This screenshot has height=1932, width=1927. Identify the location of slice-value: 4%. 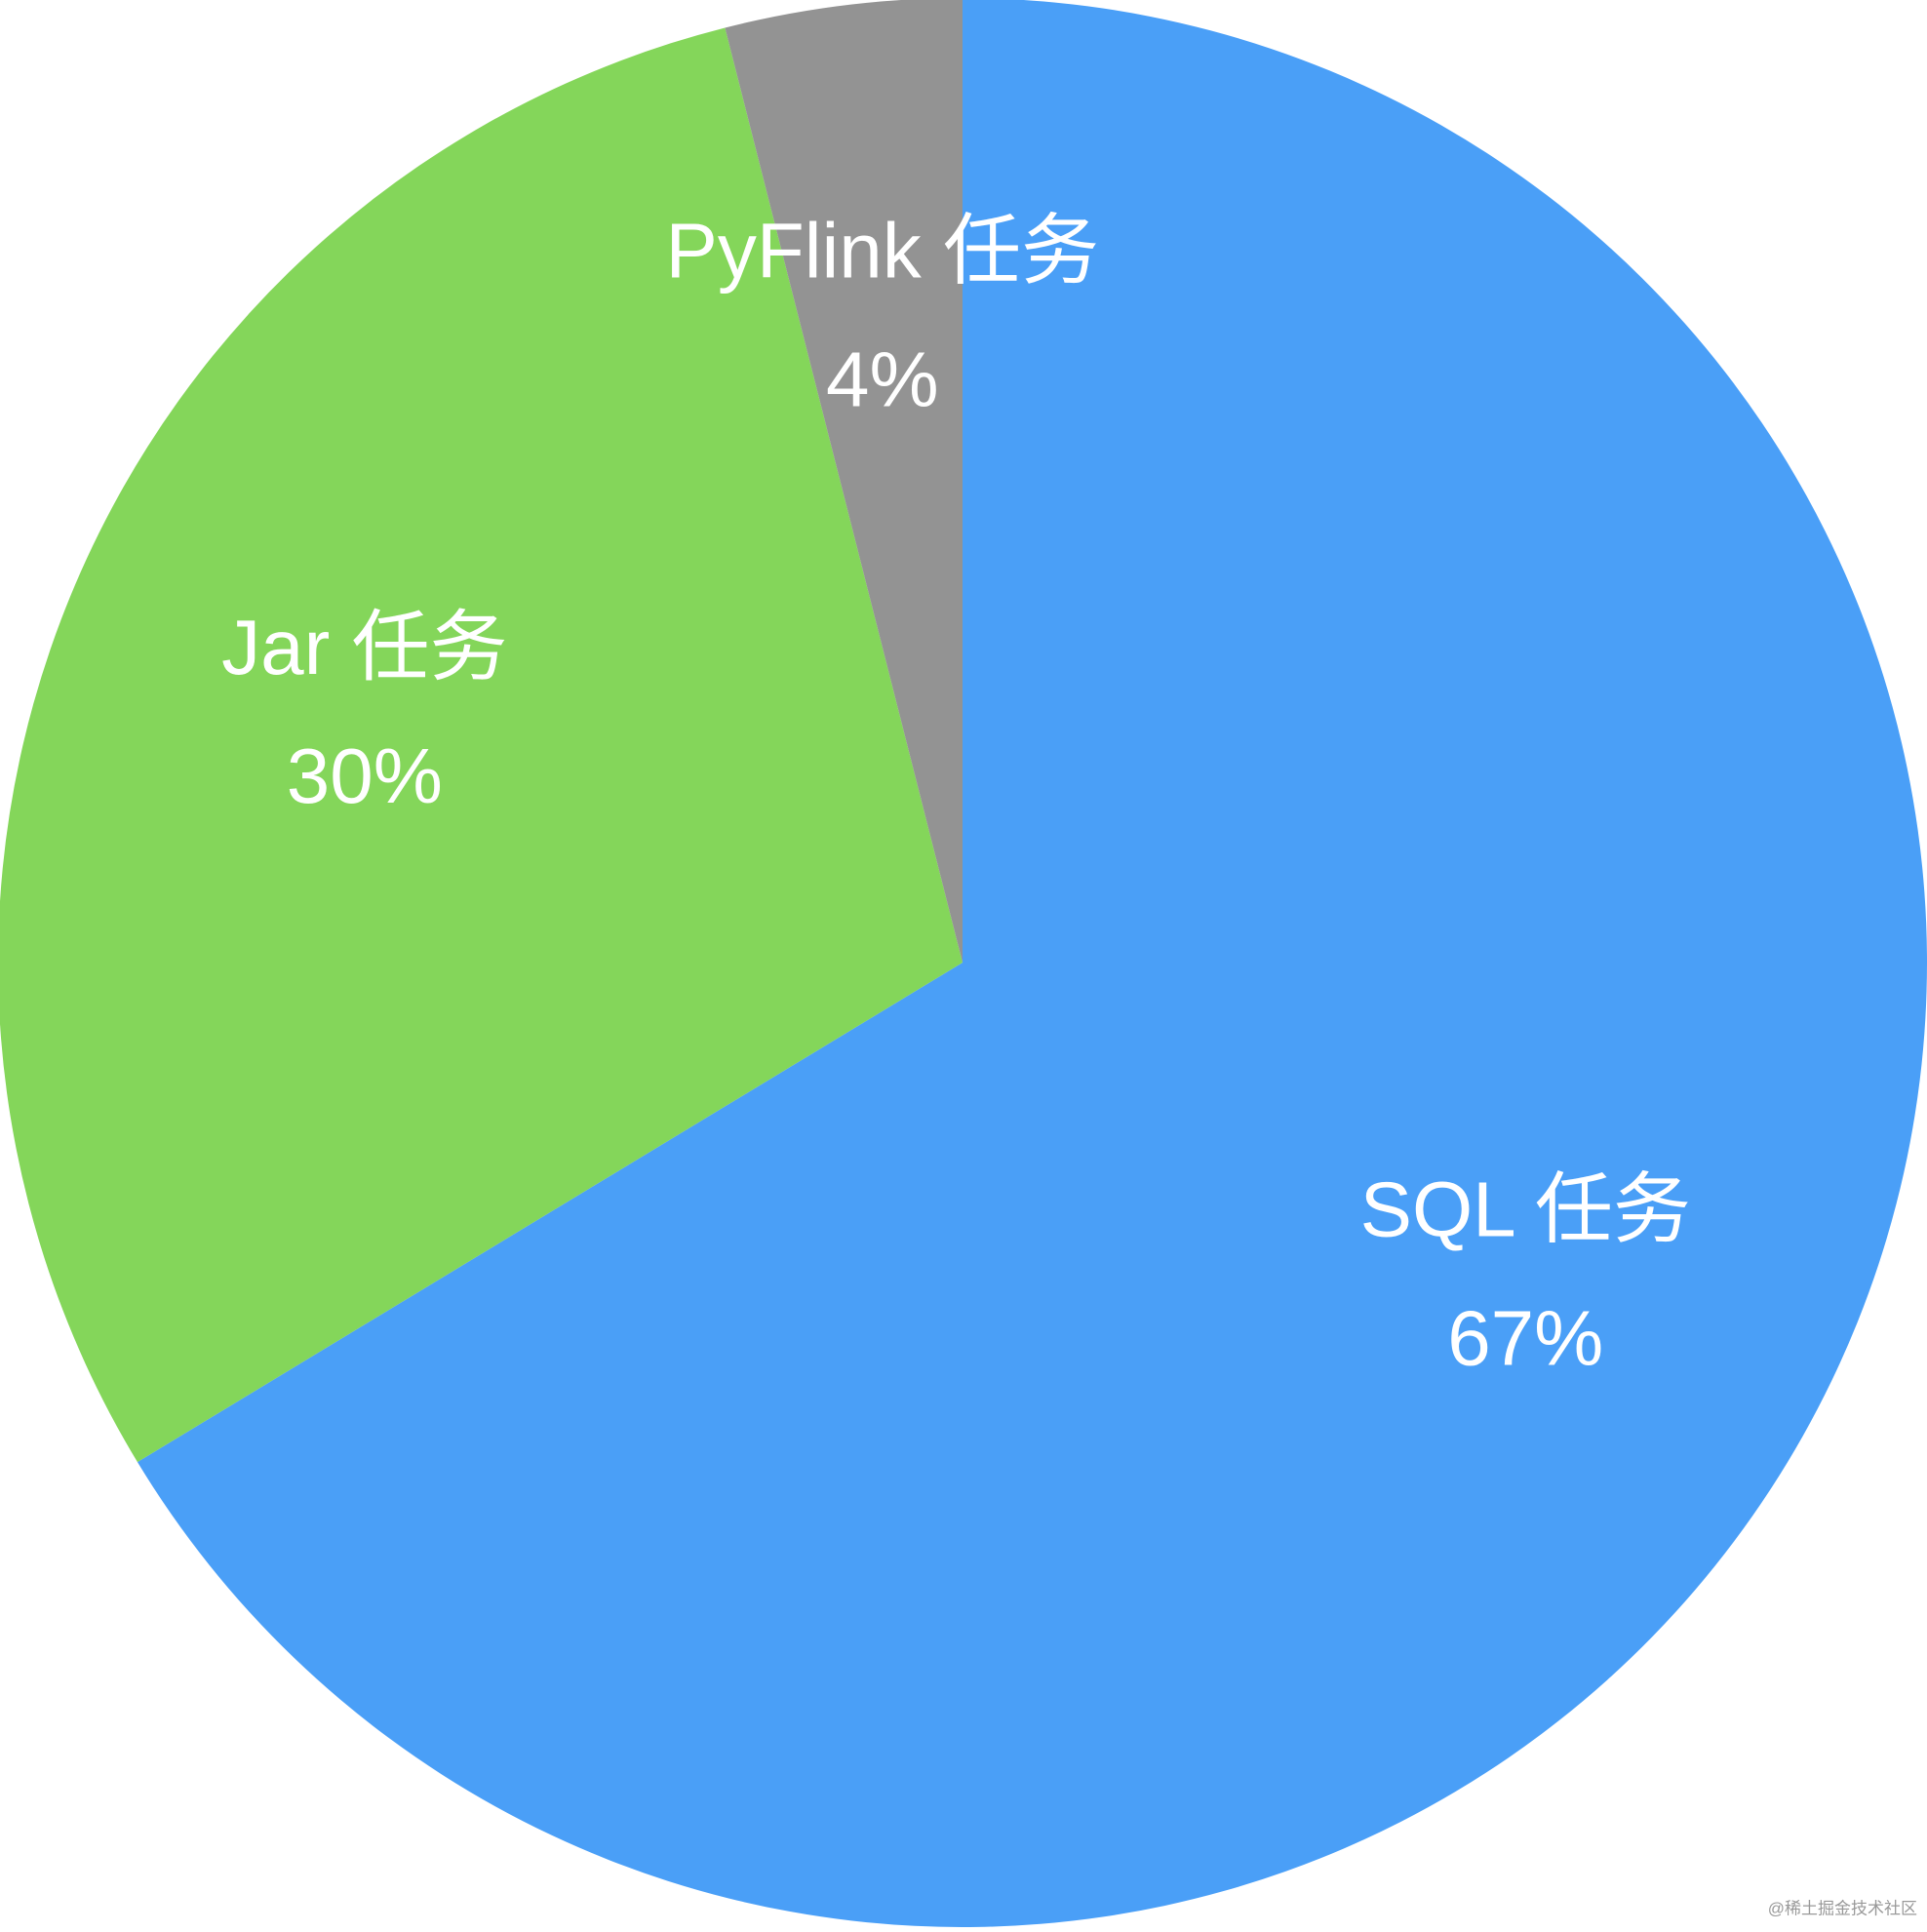
(883, 379).